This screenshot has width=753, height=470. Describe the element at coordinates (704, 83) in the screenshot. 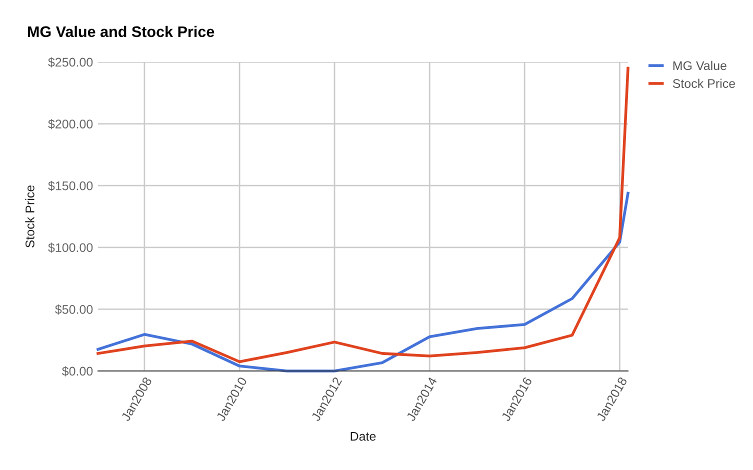

I see `legend-label: Stock Price` at that location.